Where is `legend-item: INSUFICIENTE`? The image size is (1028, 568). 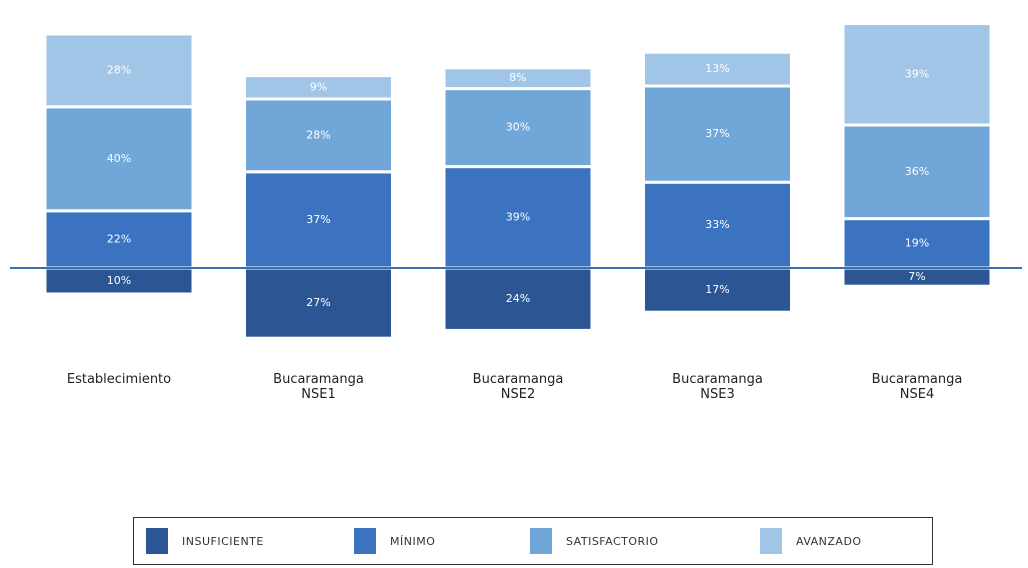 legend-item: INSUFICIENTE is located at coordinates (205, 541).